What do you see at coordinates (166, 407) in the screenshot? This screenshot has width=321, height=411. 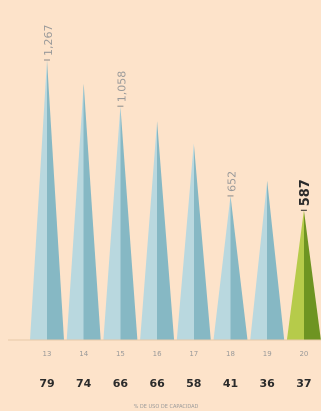 I see `second-row-caption: % DE USO DE CAPACIDAD` at bounding box center [166, 407].